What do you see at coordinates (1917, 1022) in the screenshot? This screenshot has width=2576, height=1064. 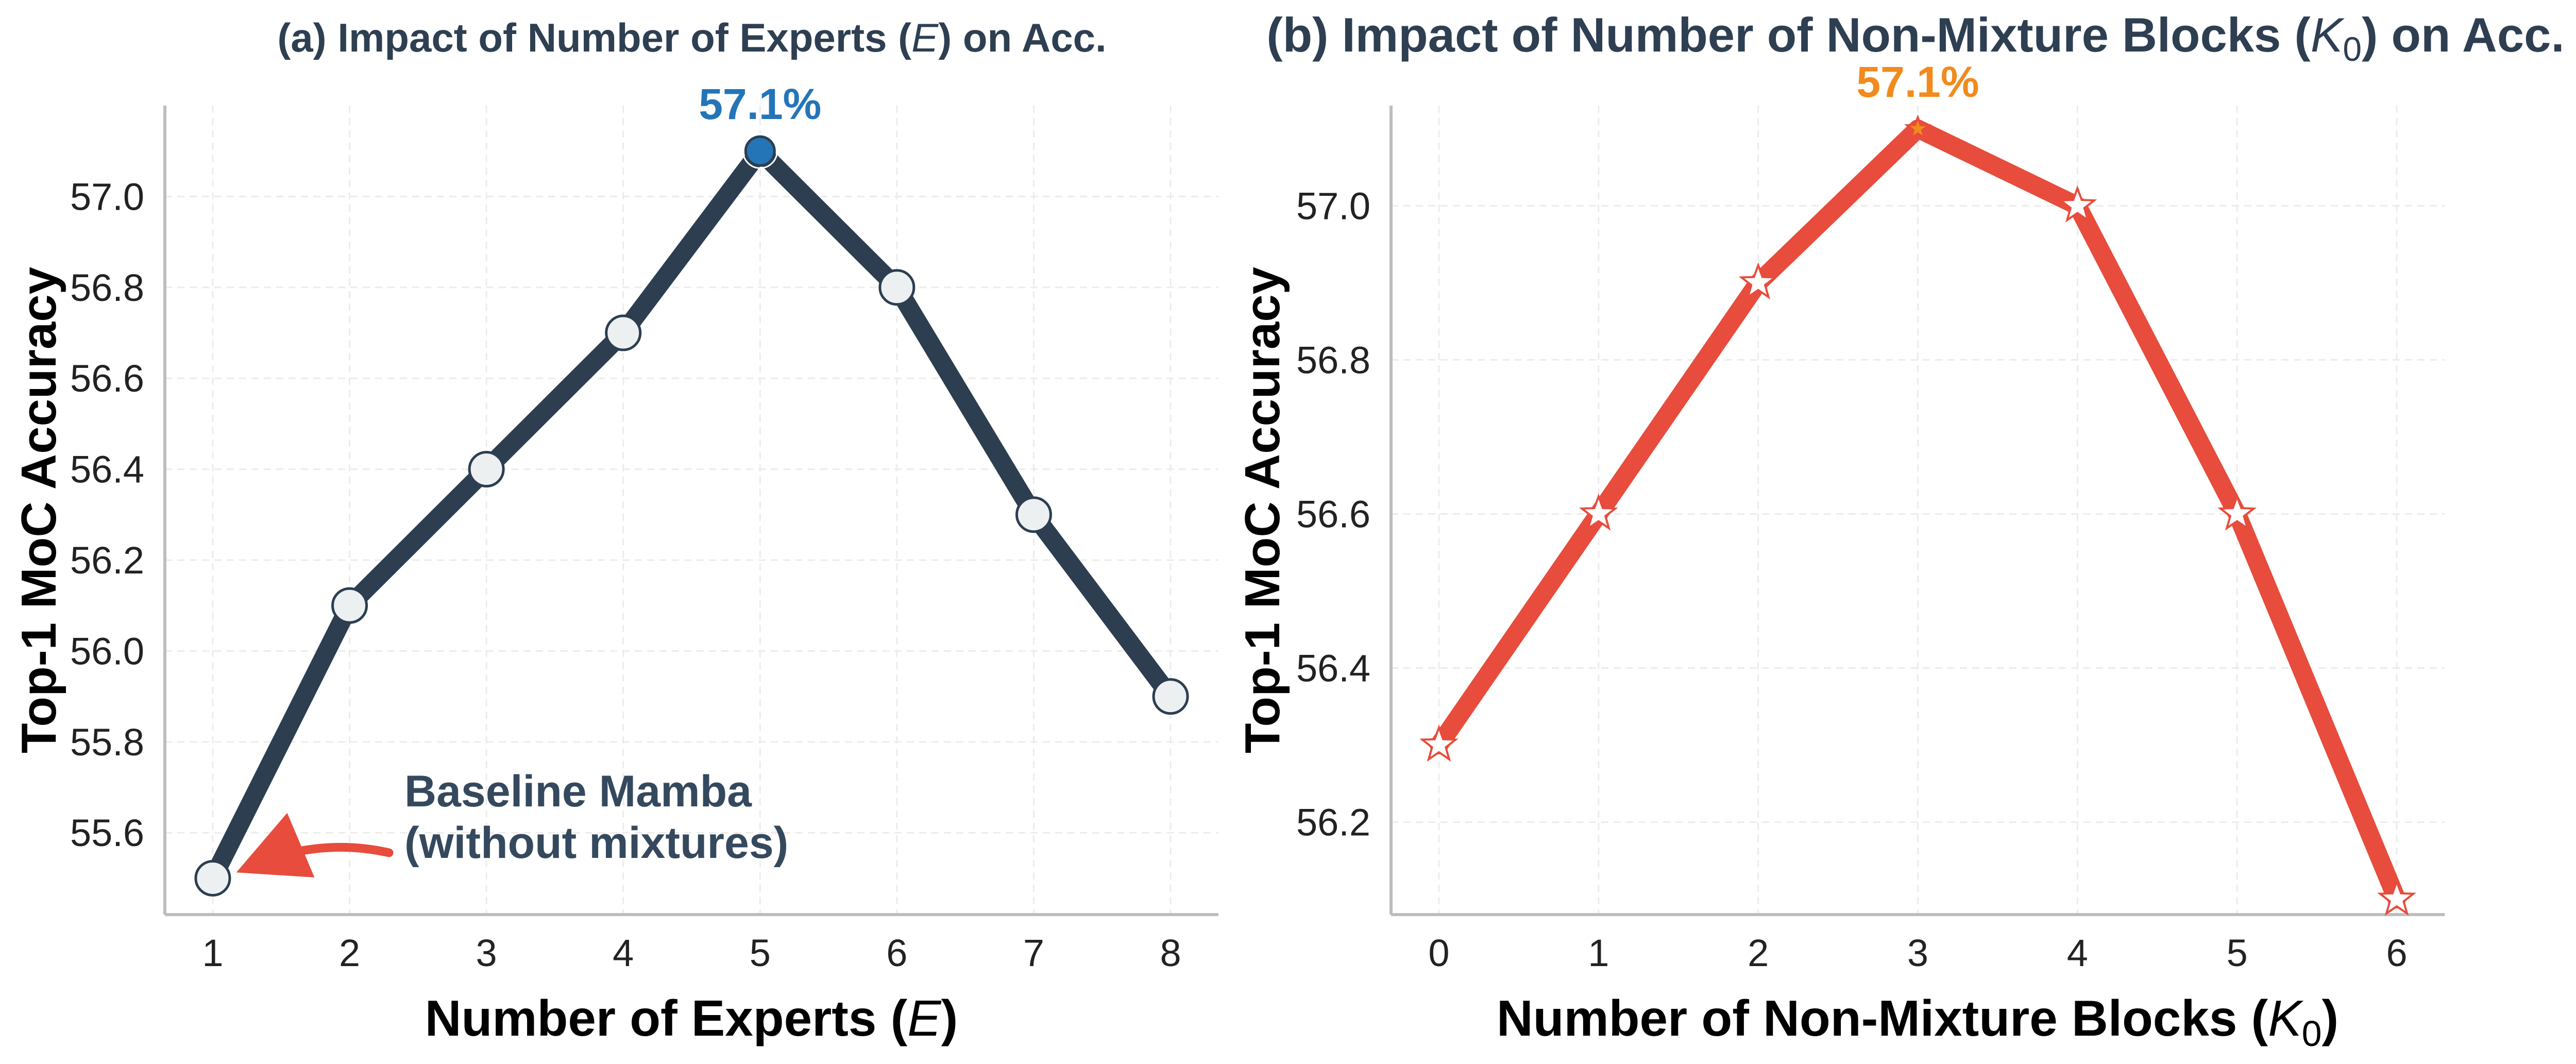 I see `panel-b-x-axis-label: Number of Non-Mixture Blocks (K0)` at bounding box center [1917, 1022].